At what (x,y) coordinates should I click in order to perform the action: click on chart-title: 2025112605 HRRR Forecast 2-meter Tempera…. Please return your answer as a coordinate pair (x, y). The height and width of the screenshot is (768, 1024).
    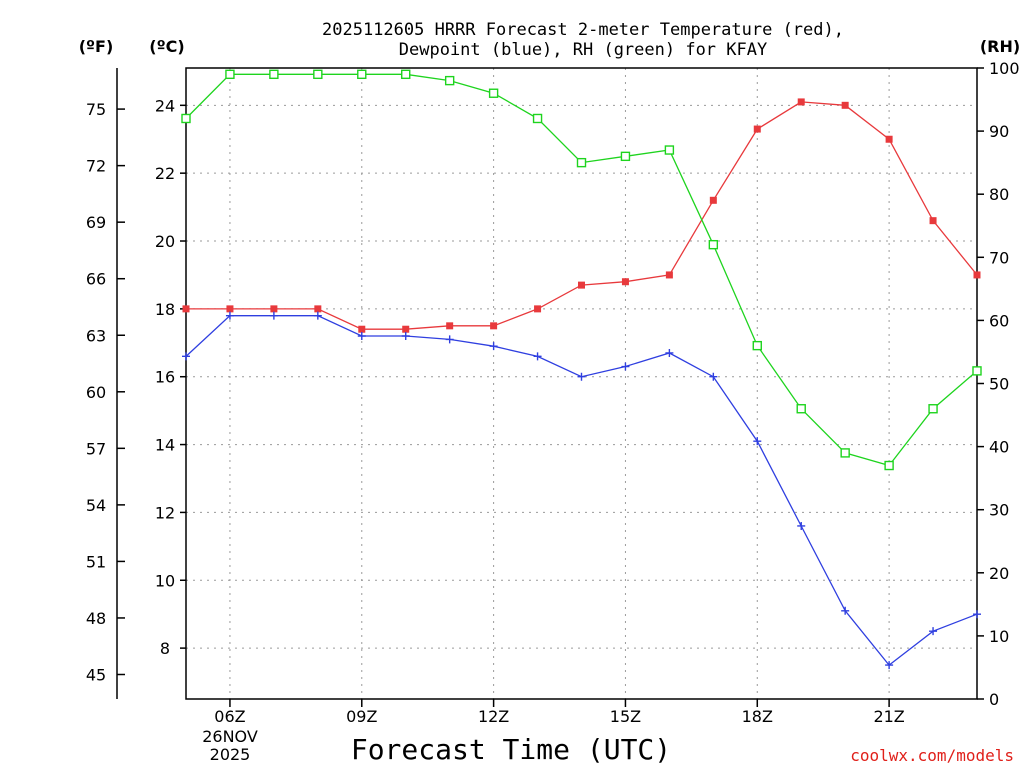
    Looking at the image, I should click on (583, 30).